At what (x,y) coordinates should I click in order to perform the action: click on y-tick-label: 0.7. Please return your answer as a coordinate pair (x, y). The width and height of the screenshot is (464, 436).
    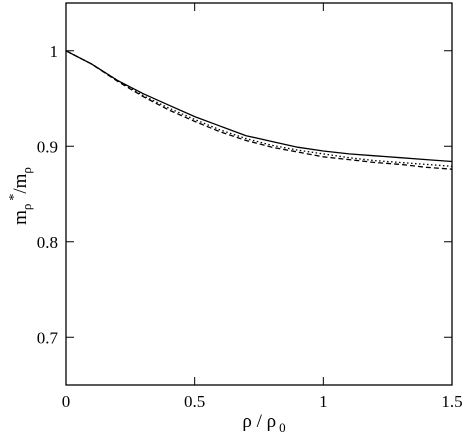
    Looking at the image, I should click on (48, 337).